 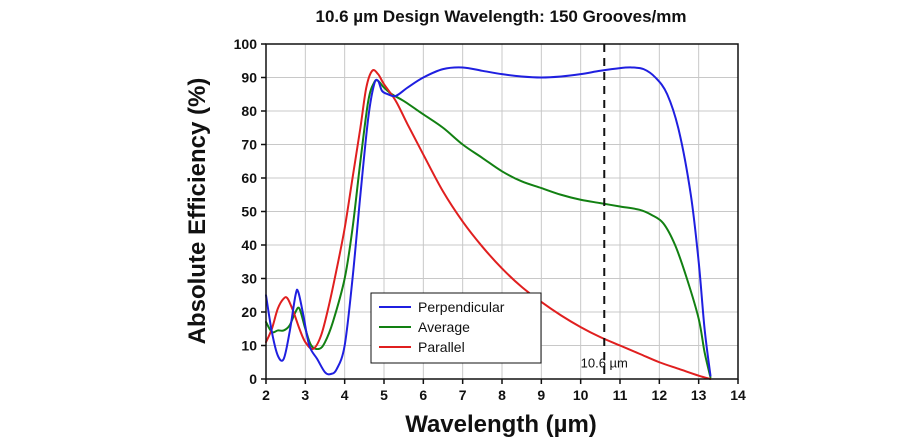 I want to click on y-tick-label: 50, so click(x=249, y=212).